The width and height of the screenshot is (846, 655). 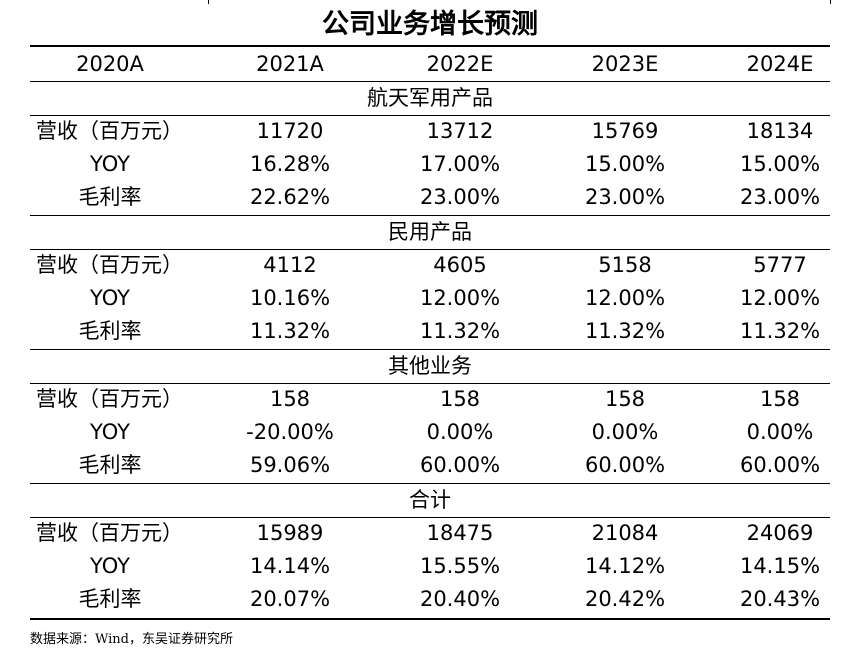 I want to click on table-title: 公司业务增长预测, so click(x=430, y=24).